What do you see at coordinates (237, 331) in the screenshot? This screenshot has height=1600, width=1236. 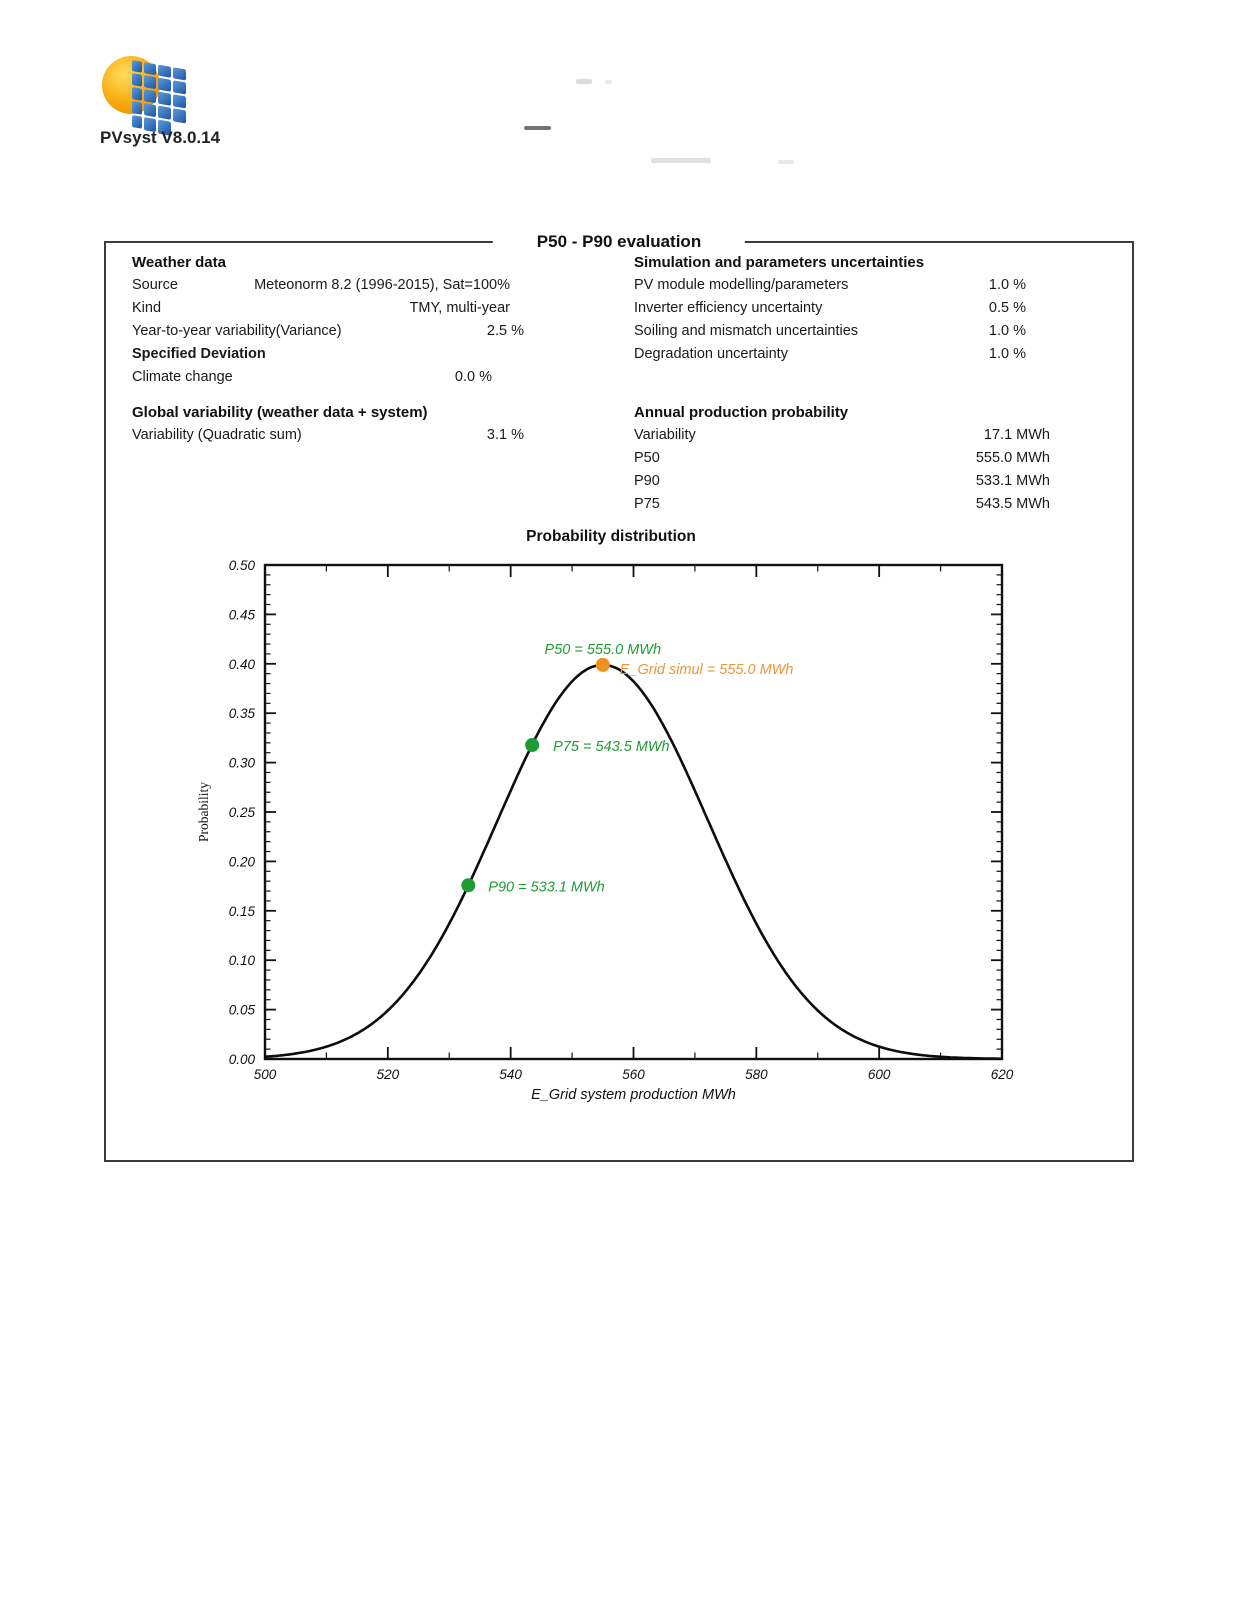 I see `row-label: Year-to-year variability(Variance)` at bounding box center [237, 331].